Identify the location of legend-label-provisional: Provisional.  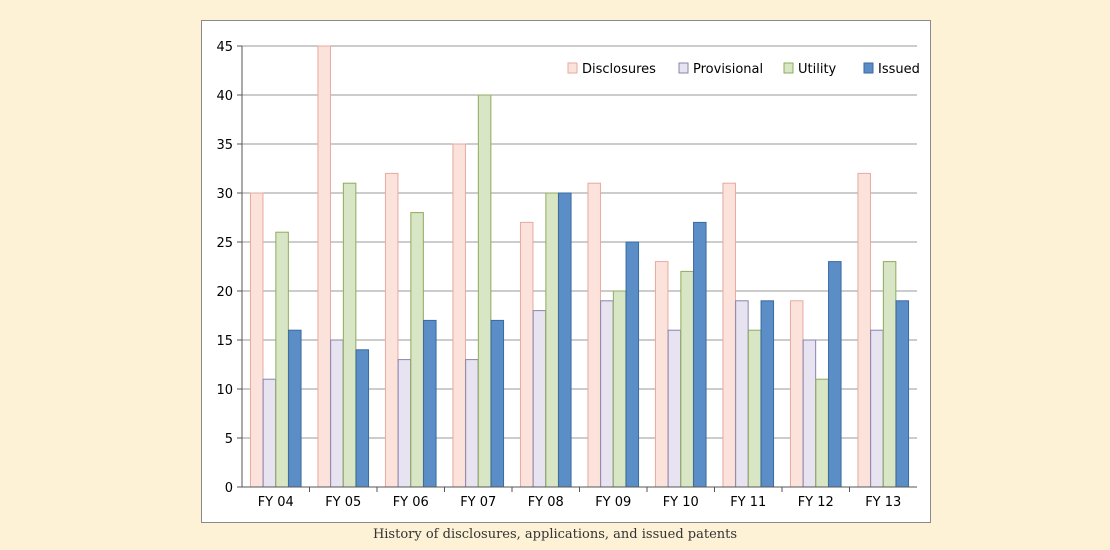
(728, 69).